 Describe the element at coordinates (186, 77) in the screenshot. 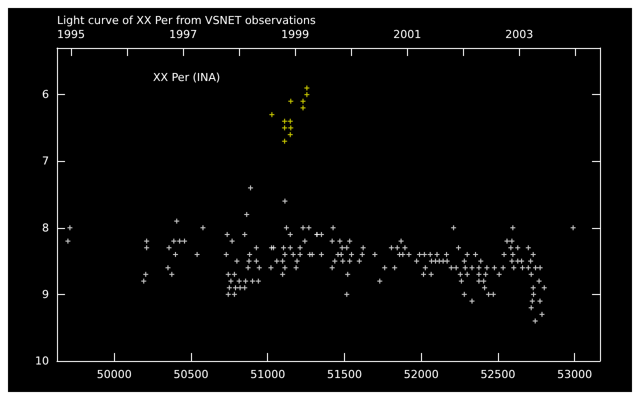

I see `annotation: XX Per (INA)` at that location.